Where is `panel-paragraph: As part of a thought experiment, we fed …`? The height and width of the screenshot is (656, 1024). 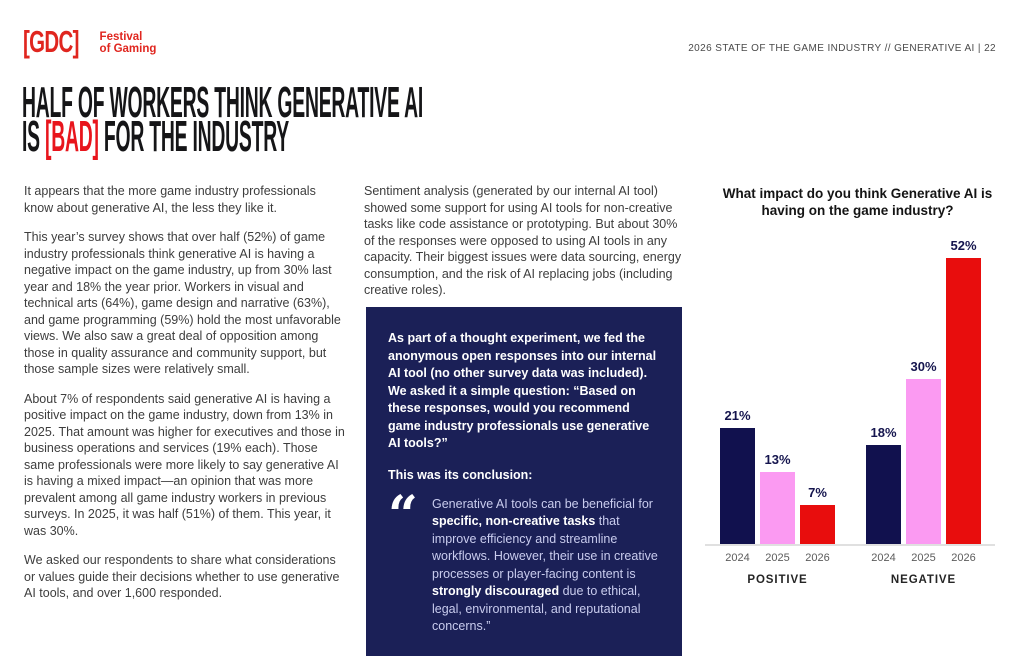
panel-paragraph: As part of a thought experiment, we fed … is located at coordinates (522, 390).